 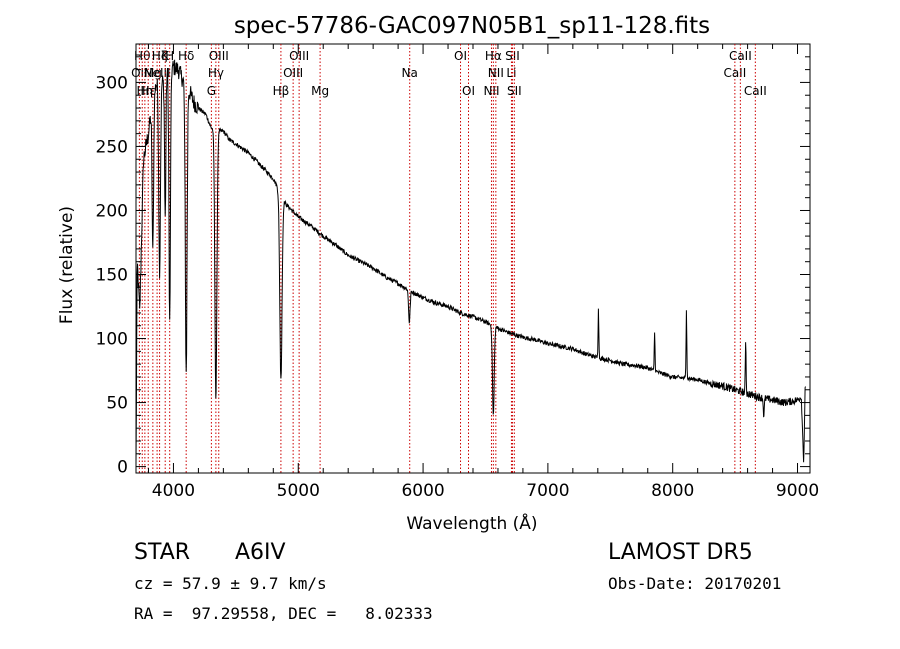 I want to click on line-label-22: NII, so click(x=496, y=73).